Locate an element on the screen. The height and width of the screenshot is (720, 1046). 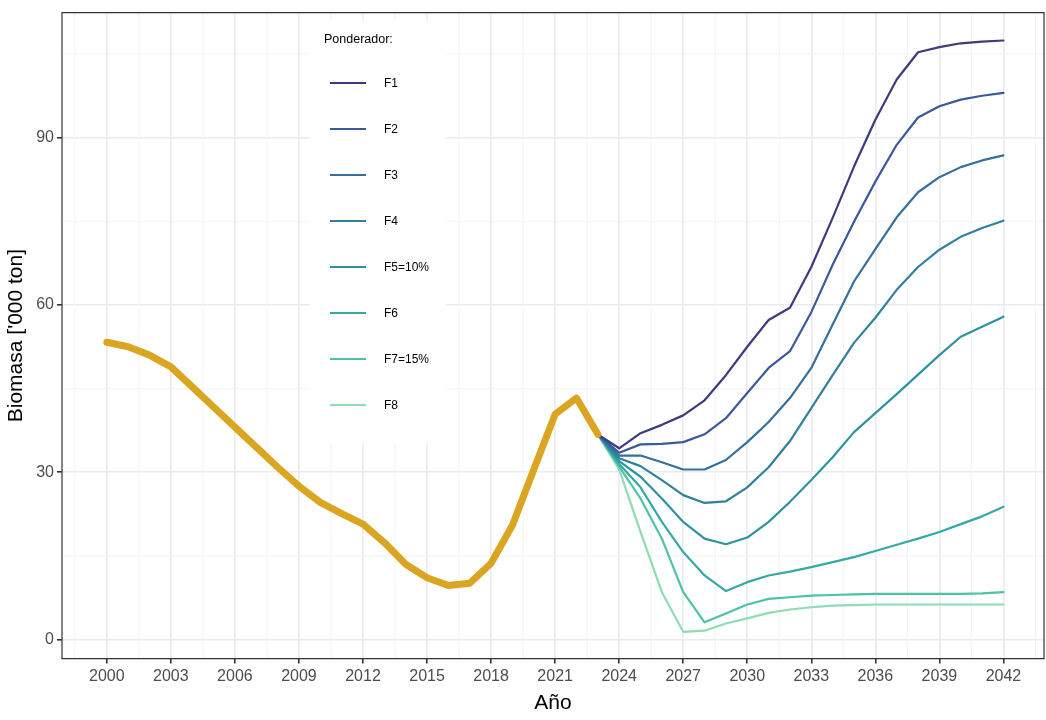
y-tick-label: 60 is located at coordinates (45, 304).